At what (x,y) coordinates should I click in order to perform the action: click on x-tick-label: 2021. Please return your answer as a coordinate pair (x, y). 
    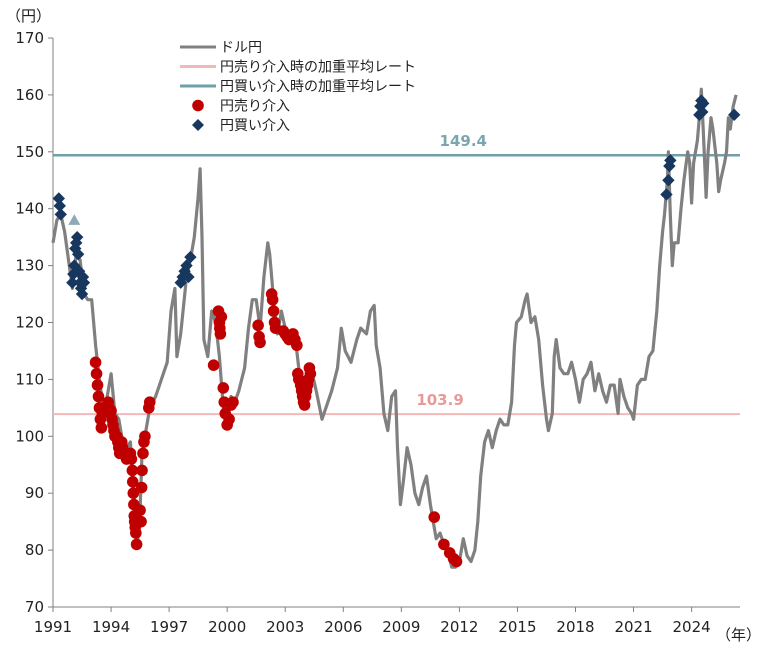
    Looking at the image, I should click on (633, 627).